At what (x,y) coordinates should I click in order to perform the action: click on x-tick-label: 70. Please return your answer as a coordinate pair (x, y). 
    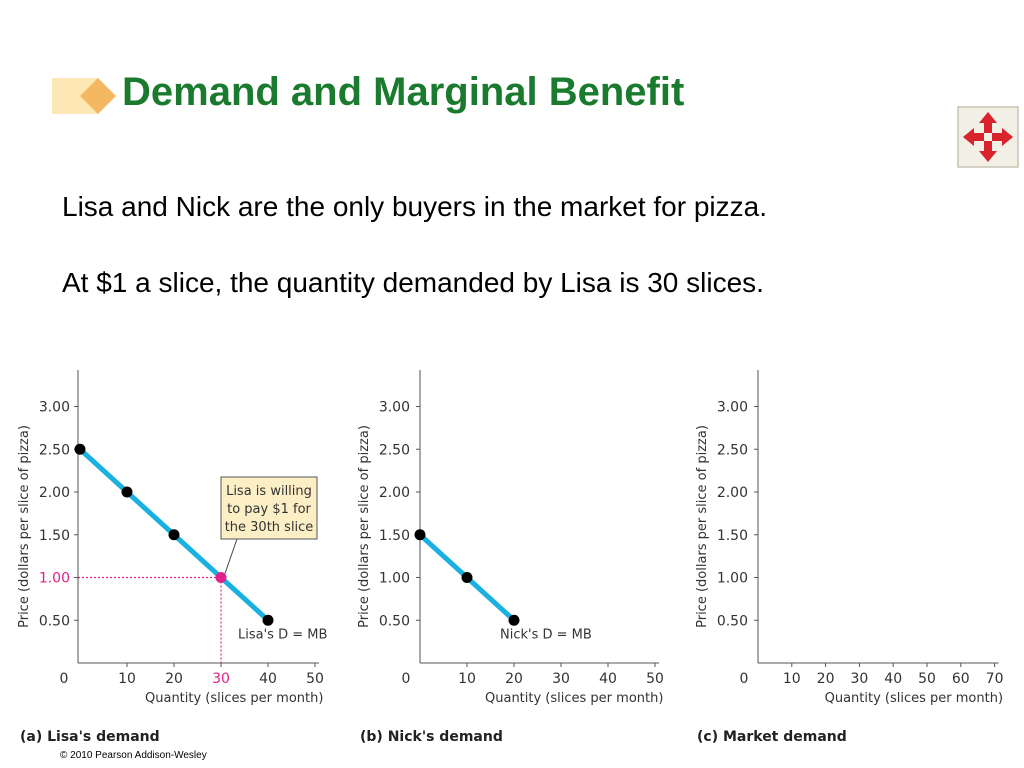
    Looking at the image, I should click on (995, 679).